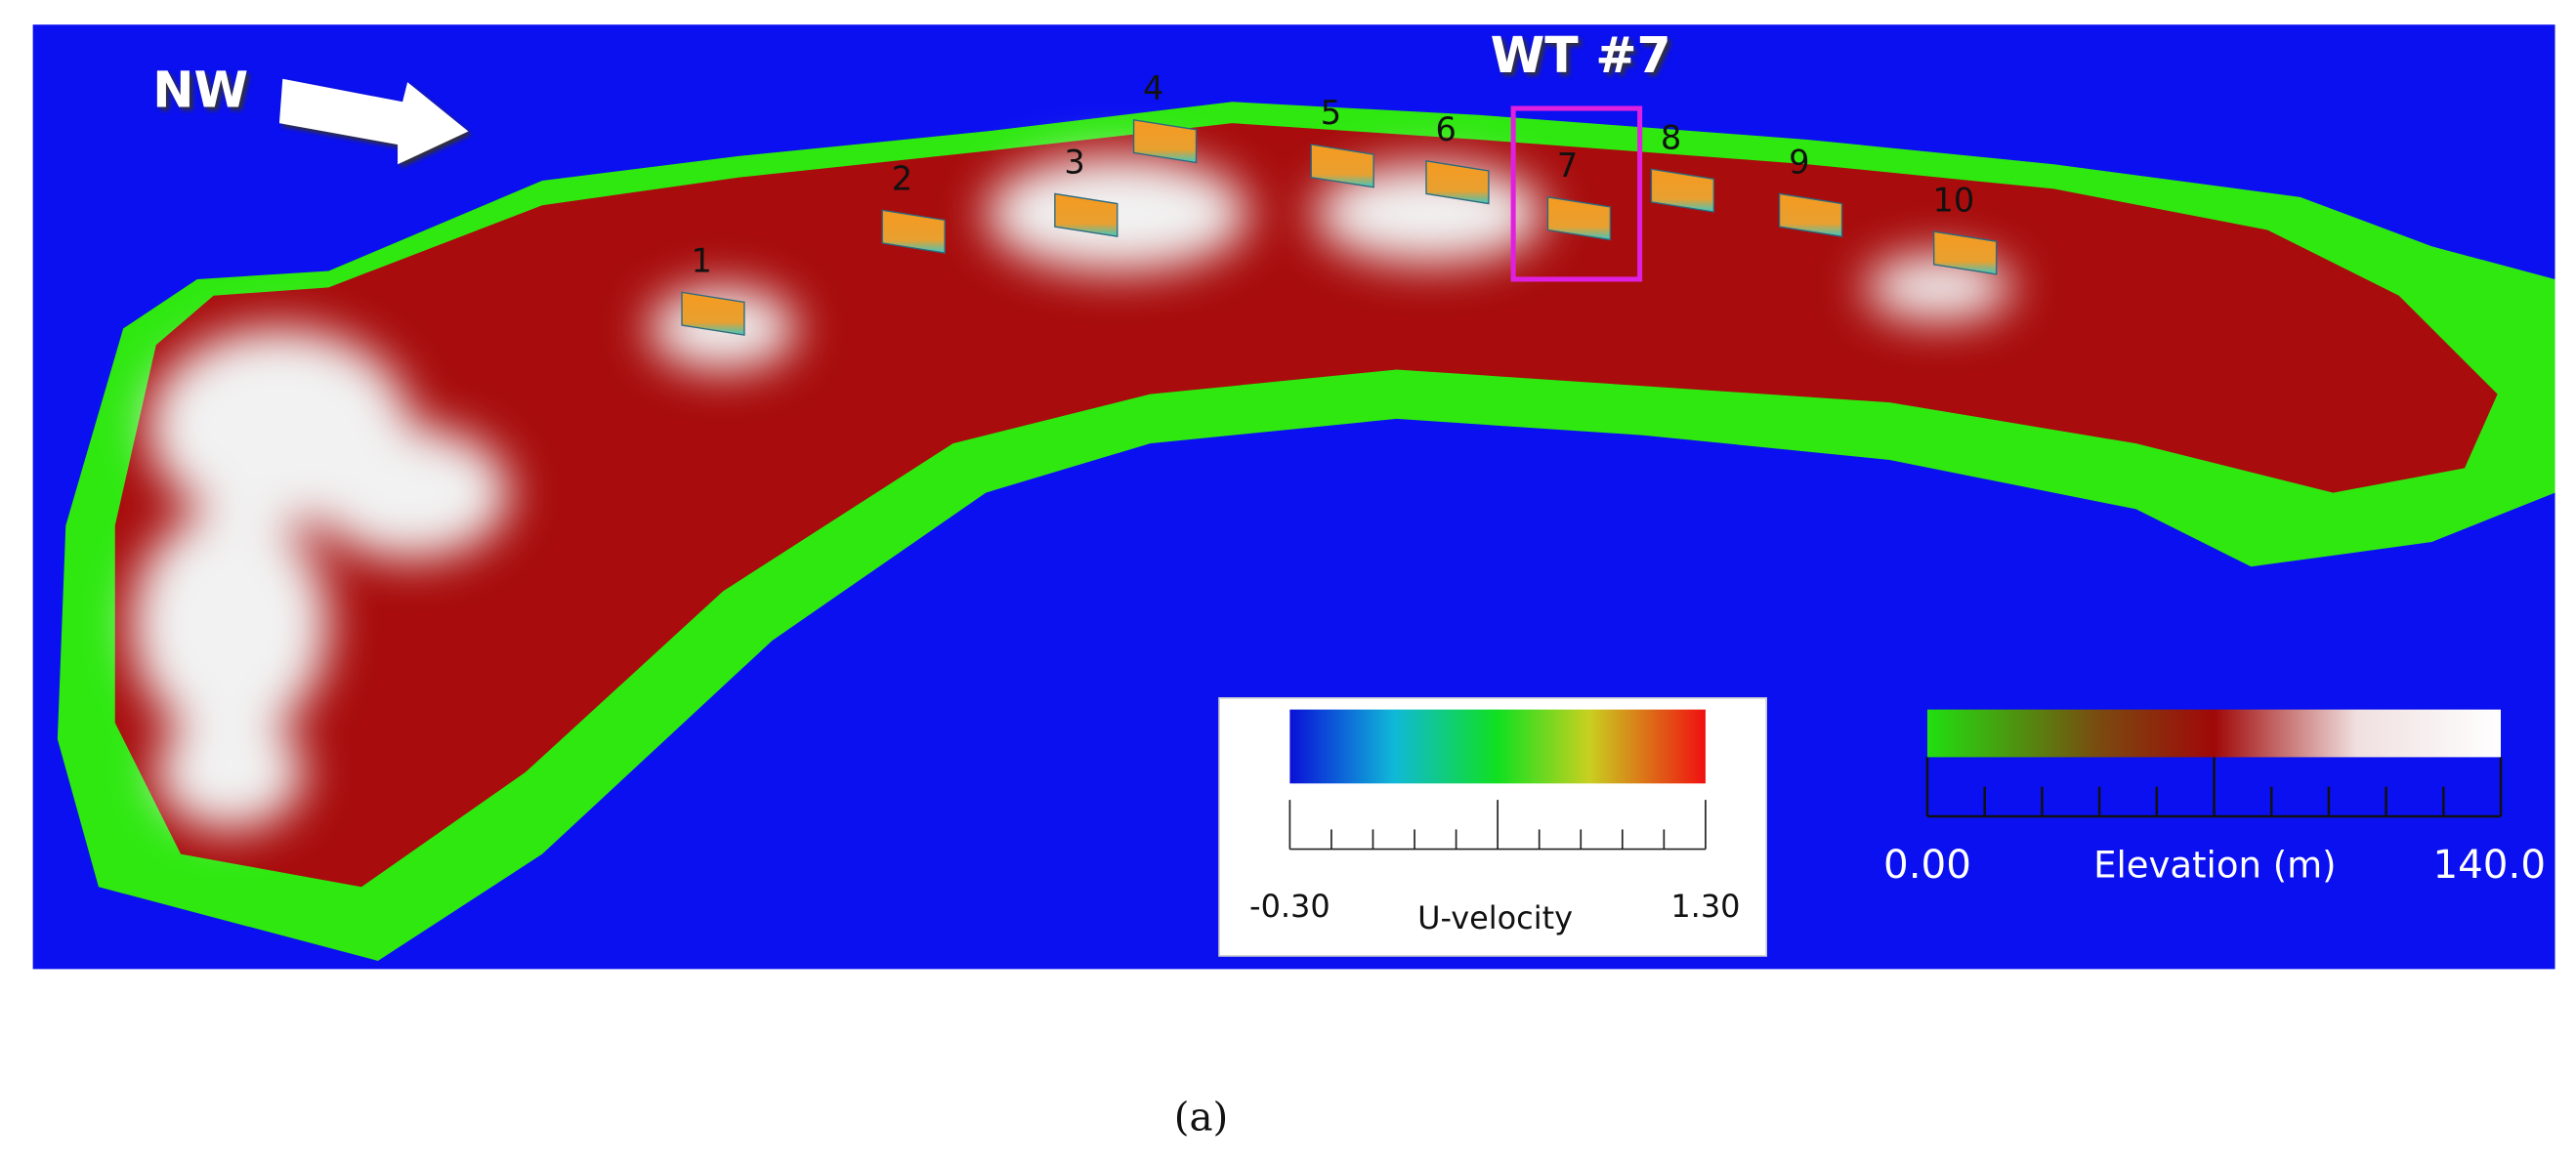  What do you see at coordinates (1581, 55) in the screenshot?
I see `highlight-label: WT #7` at bounding box center [1581, 55].